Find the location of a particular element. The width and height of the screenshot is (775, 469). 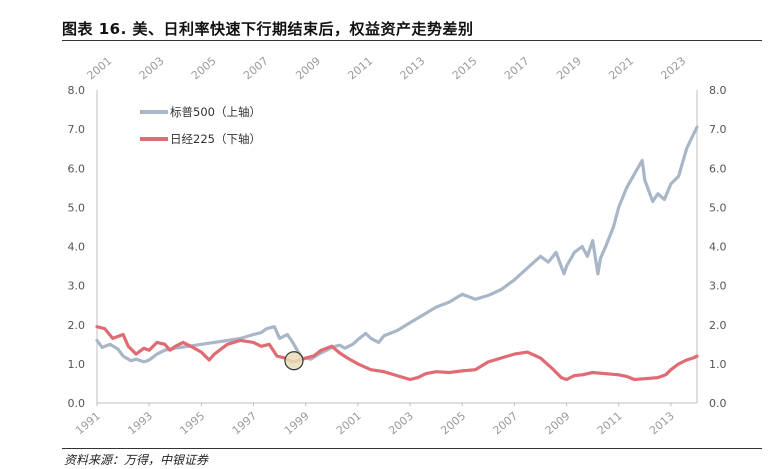

y-tick-left: 1.0 is located at coordinates (77, 364).